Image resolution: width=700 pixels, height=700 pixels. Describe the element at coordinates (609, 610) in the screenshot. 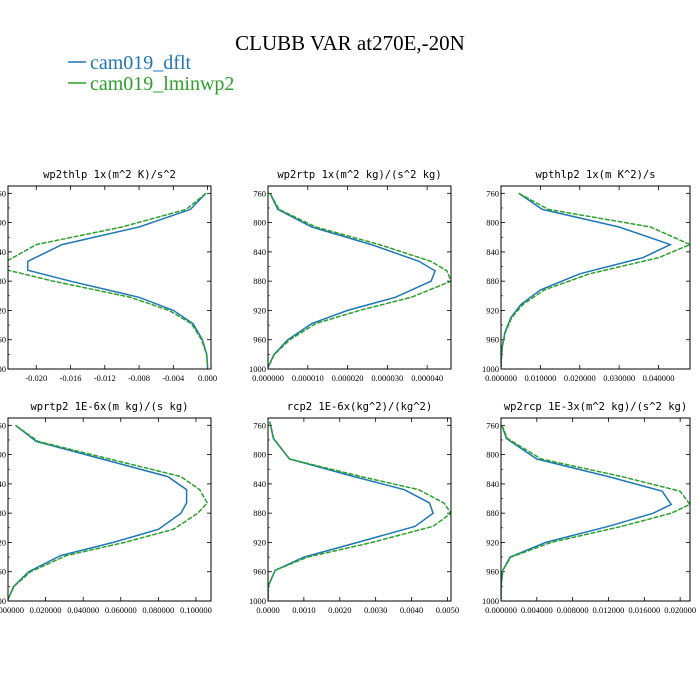

I see `x-tick-label: 0.012000` at that location.